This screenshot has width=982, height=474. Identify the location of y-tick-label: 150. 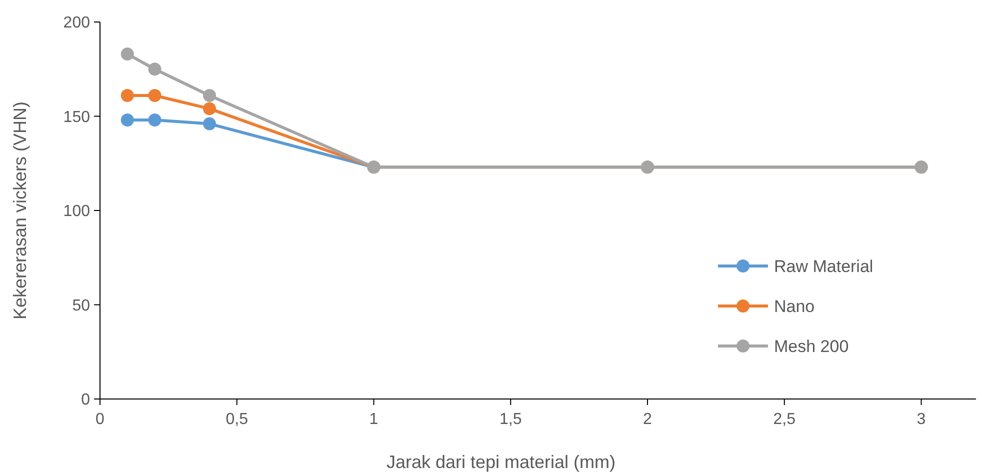
(76, 117).